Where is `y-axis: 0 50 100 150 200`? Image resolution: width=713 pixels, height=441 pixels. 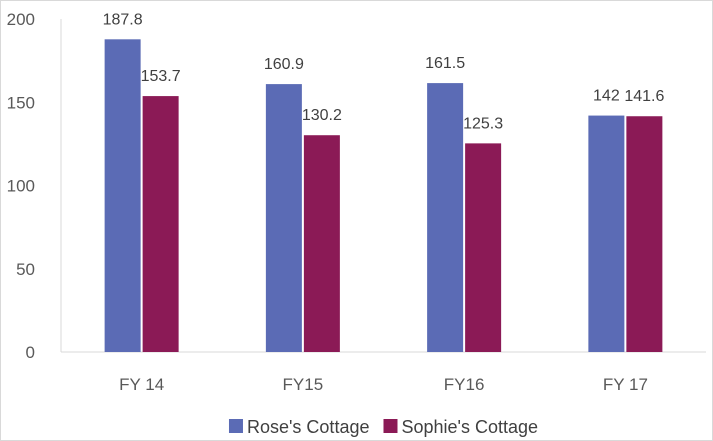
y-axis: 0 50 100 150 200 is located at coordinates (21, 186).